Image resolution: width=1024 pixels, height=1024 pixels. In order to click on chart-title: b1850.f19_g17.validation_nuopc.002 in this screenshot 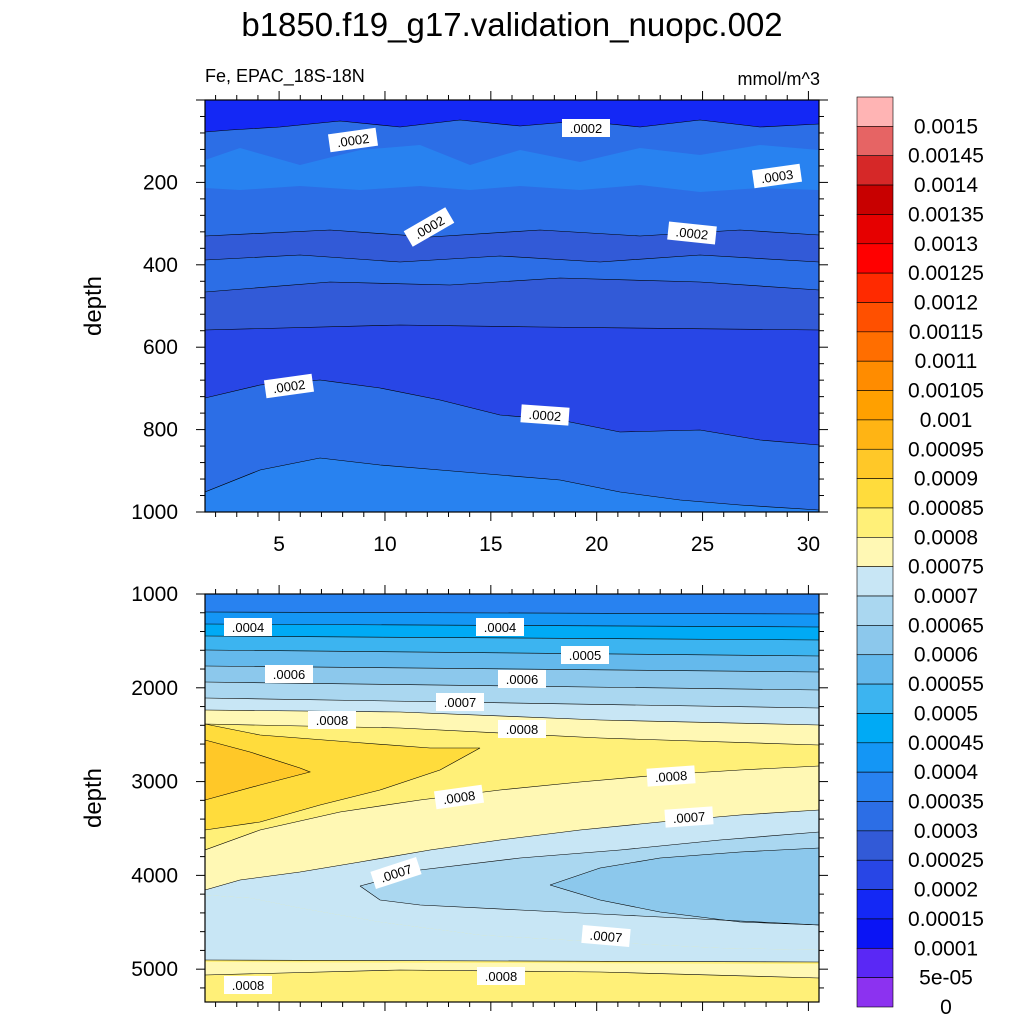, I will do `click(511, 24)`.